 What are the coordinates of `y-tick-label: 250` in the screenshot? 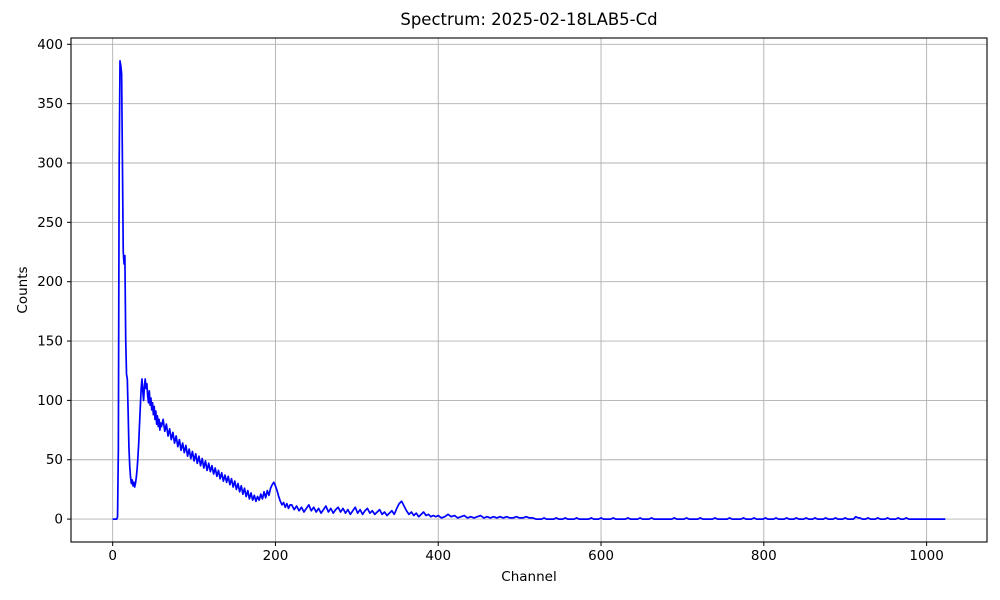 It's located at (50, 223).